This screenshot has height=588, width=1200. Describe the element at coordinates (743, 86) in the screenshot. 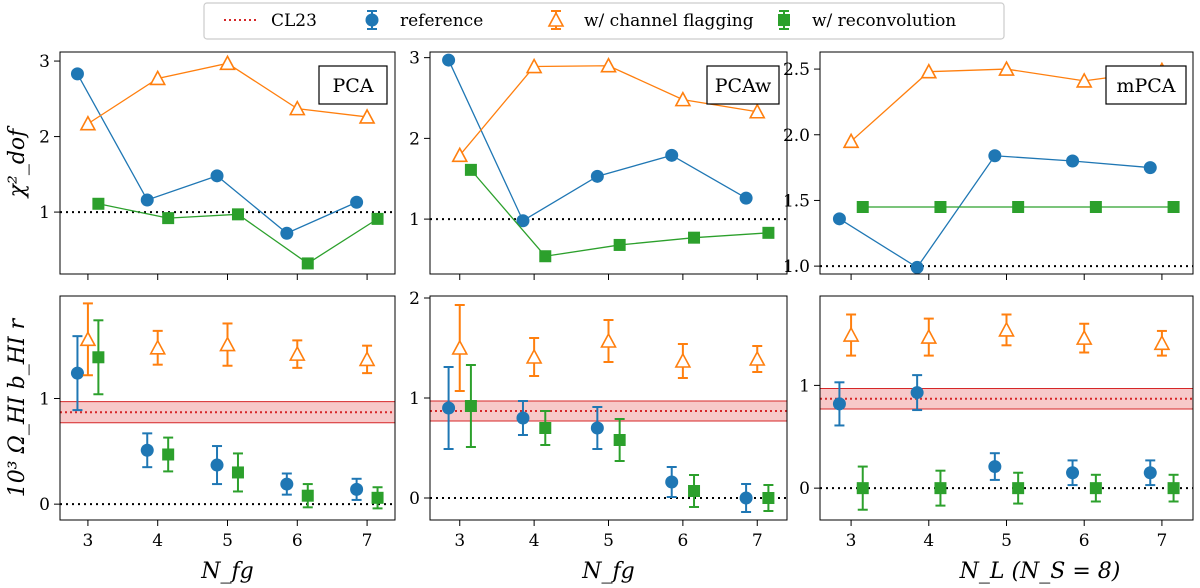

I see `panel-label: PCAw` at that location.